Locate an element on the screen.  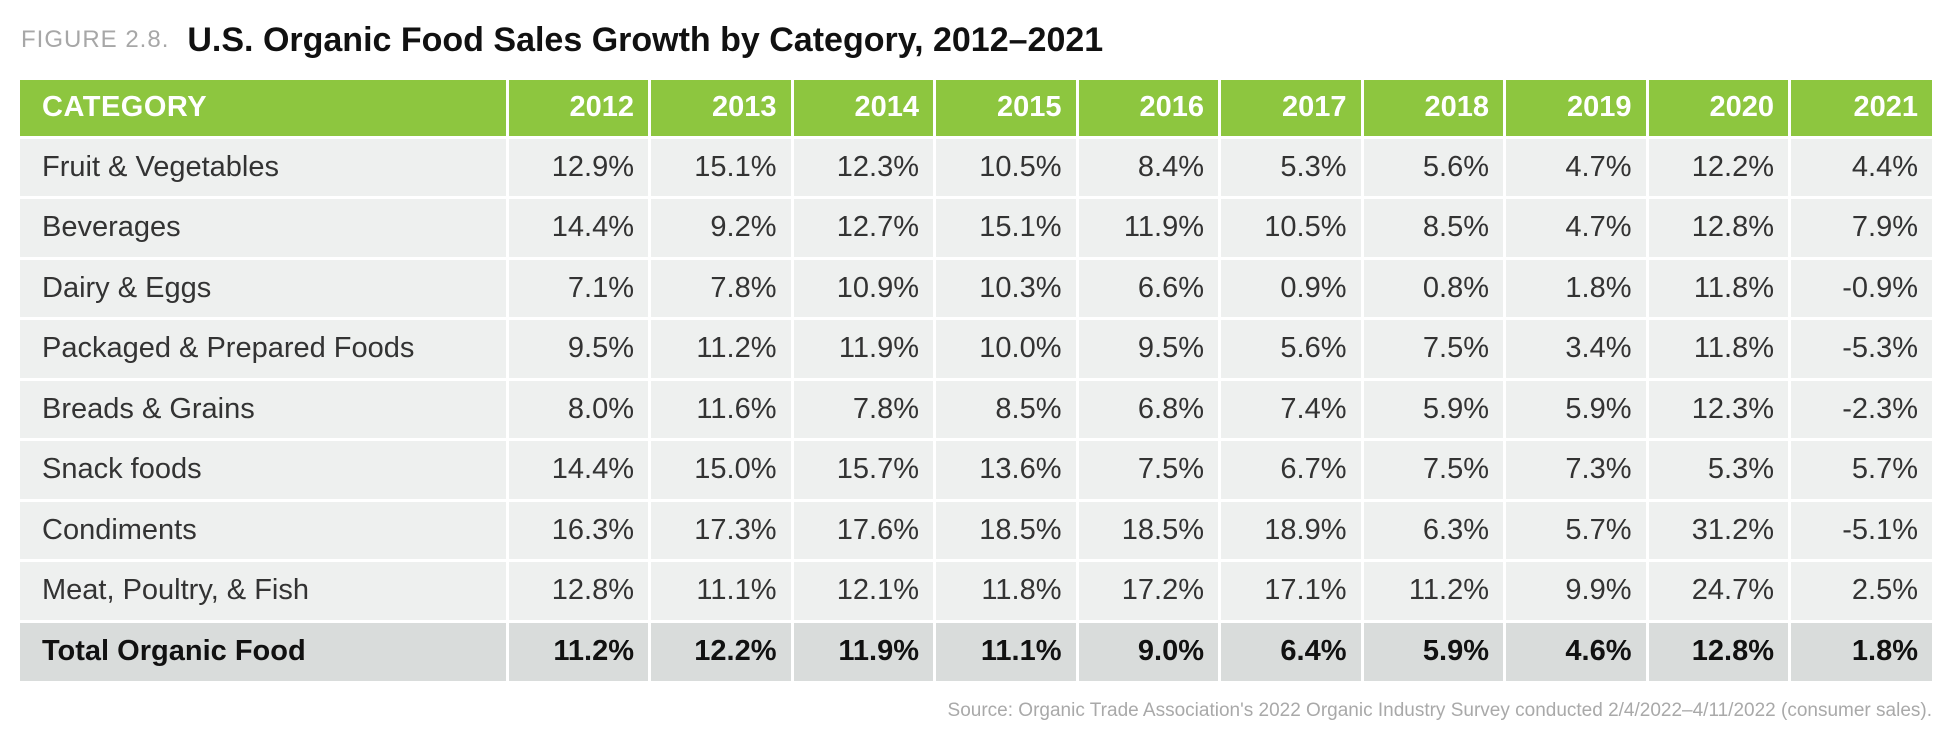
total-value-cell: 12.8% is located at coordinates (1719, 650).